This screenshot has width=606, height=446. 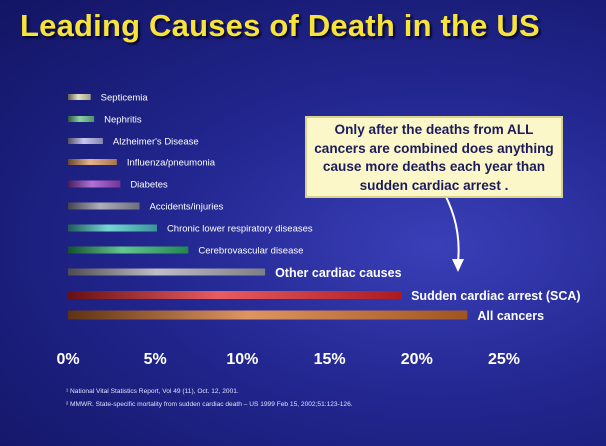 I want to click on bar-septicemia, so click(x=79, y=97).